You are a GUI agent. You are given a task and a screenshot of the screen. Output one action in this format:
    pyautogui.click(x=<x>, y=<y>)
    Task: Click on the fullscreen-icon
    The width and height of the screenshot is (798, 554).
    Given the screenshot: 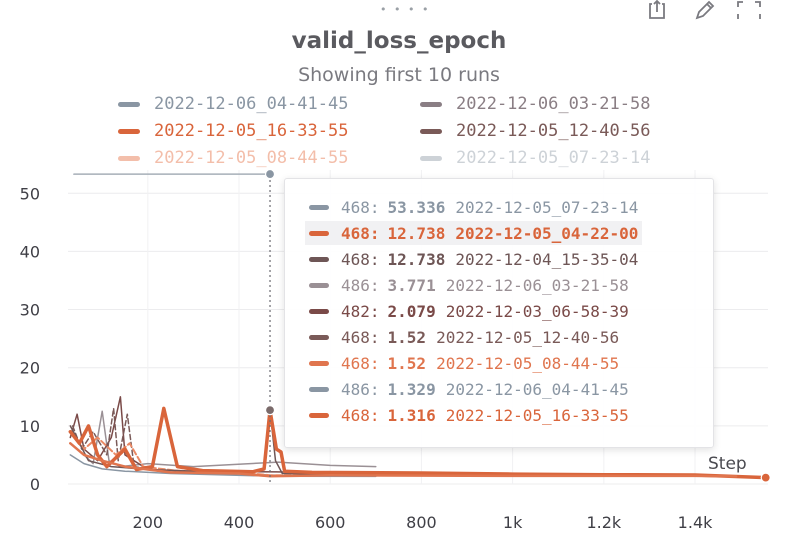 What is the action you would take?
    pyautogui.click(x=748, y=10)
    